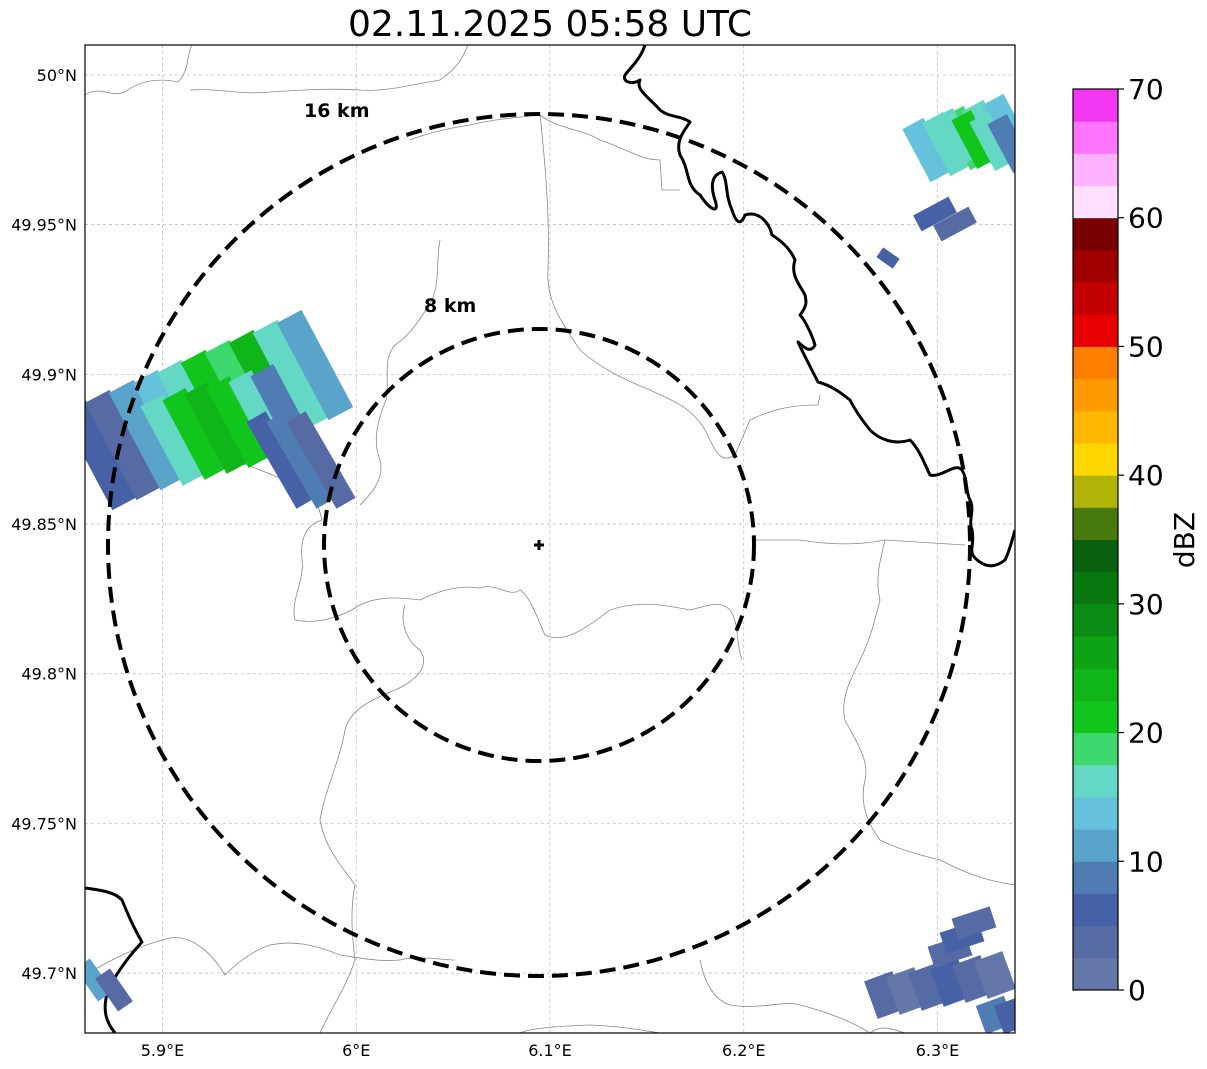 The height and width of the screenshot is (1069, 1207). What do you see at coordinates (938, 1050) in the screenshot?
I see `lon-tick-label: 6.3°E` at bounding box center [938, 1050].